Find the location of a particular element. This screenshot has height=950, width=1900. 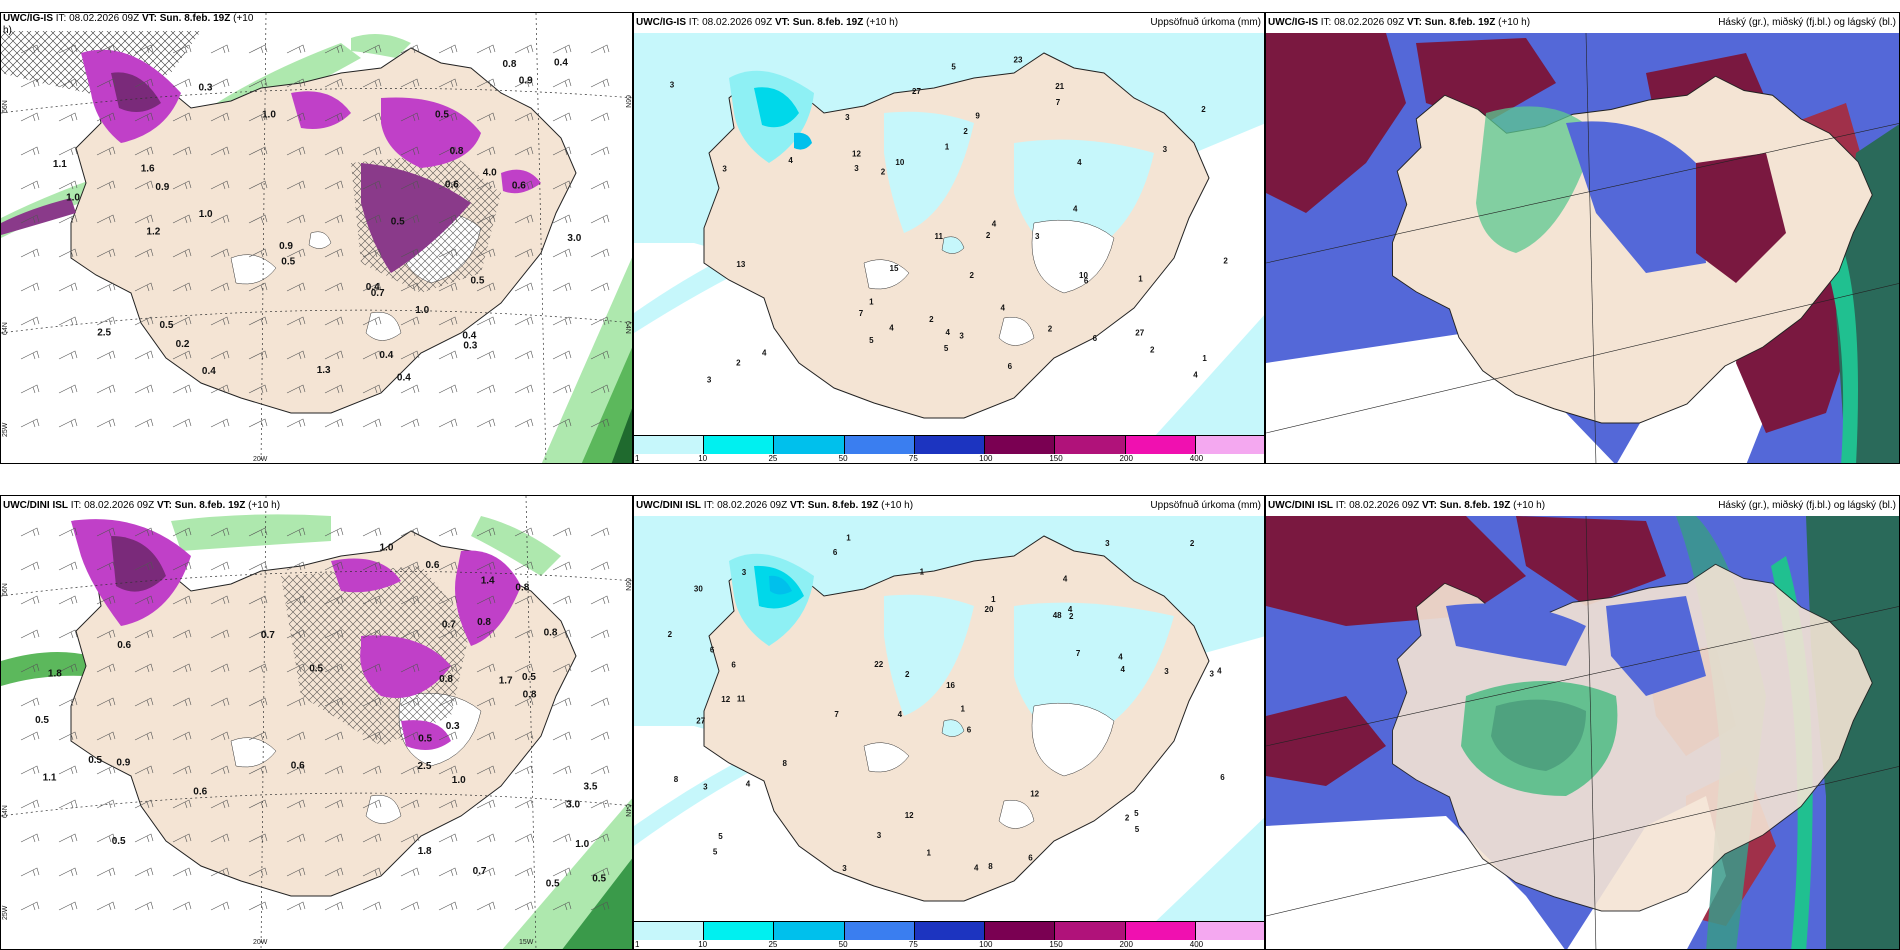

lat-label: 66N is located at coordinates (5, 106).